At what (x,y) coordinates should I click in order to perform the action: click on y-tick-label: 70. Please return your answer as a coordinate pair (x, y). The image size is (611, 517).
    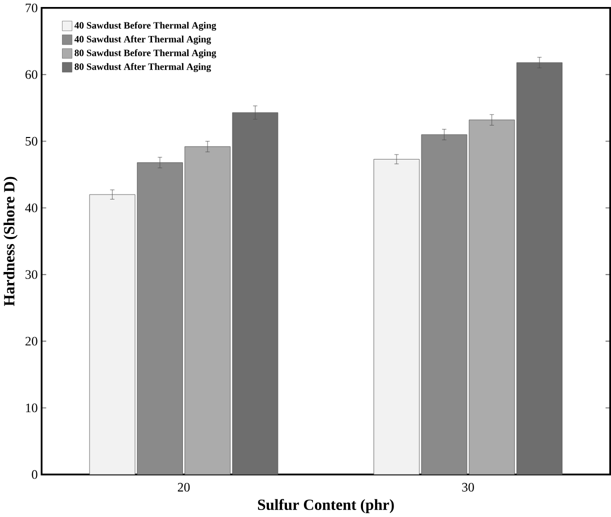
    Looking at the image, I should click on (32, 8).